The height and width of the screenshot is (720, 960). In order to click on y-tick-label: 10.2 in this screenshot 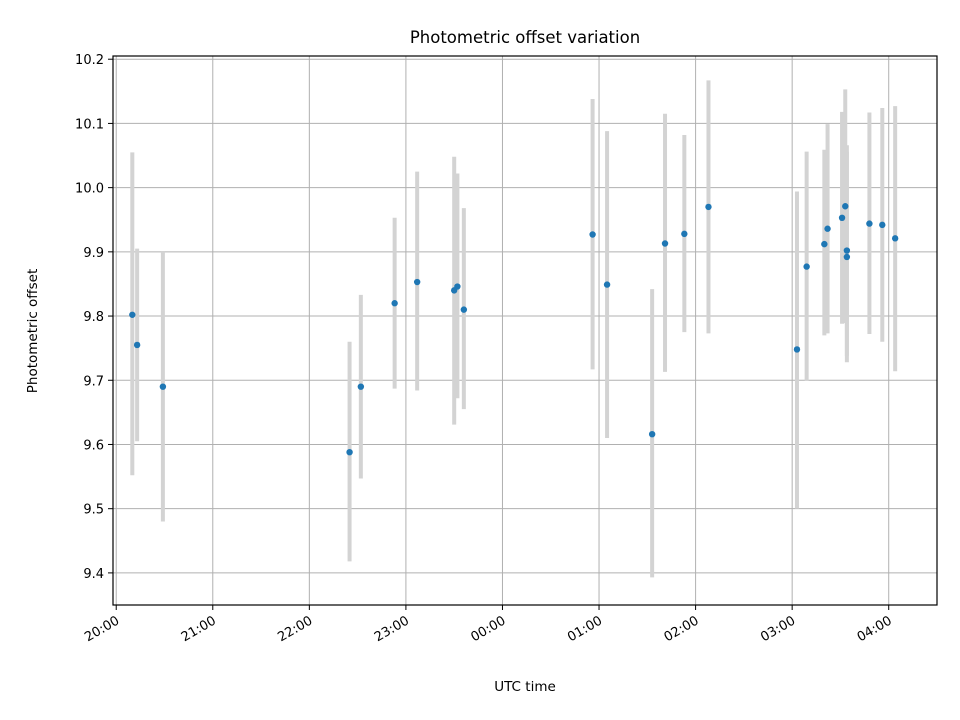, I will do `click(89, 60)`.